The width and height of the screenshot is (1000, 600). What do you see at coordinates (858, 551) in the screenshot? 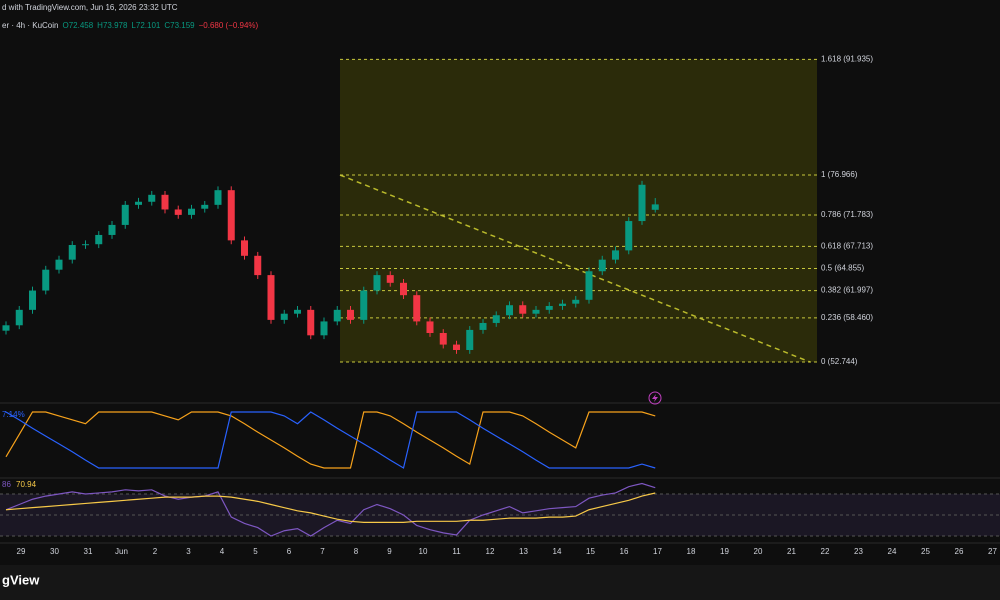
I see `x-tick-label: 23` at bounding box center [858, 551].